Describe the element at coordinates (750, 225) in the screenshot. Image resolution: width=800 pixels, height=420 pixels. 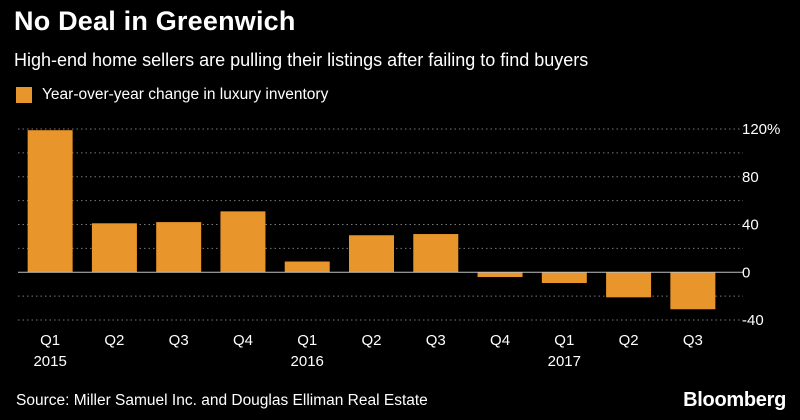
I see `y-tick-label: 40` at that location.